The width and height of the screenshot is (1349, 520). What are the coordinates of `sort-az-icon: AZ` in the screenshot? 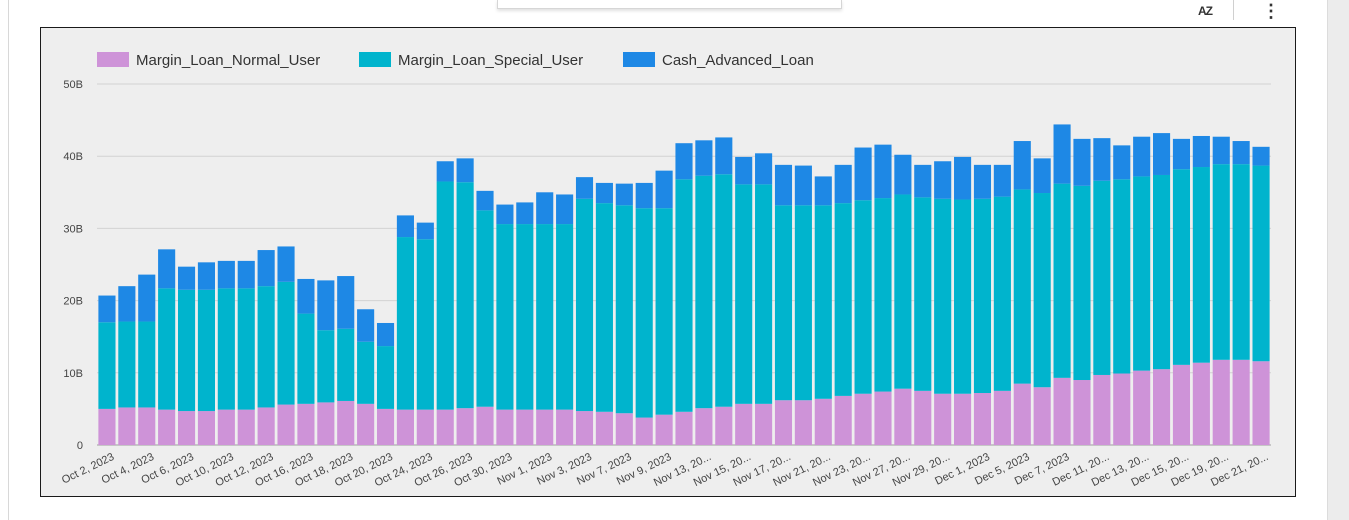 It's located at (1205, 11).